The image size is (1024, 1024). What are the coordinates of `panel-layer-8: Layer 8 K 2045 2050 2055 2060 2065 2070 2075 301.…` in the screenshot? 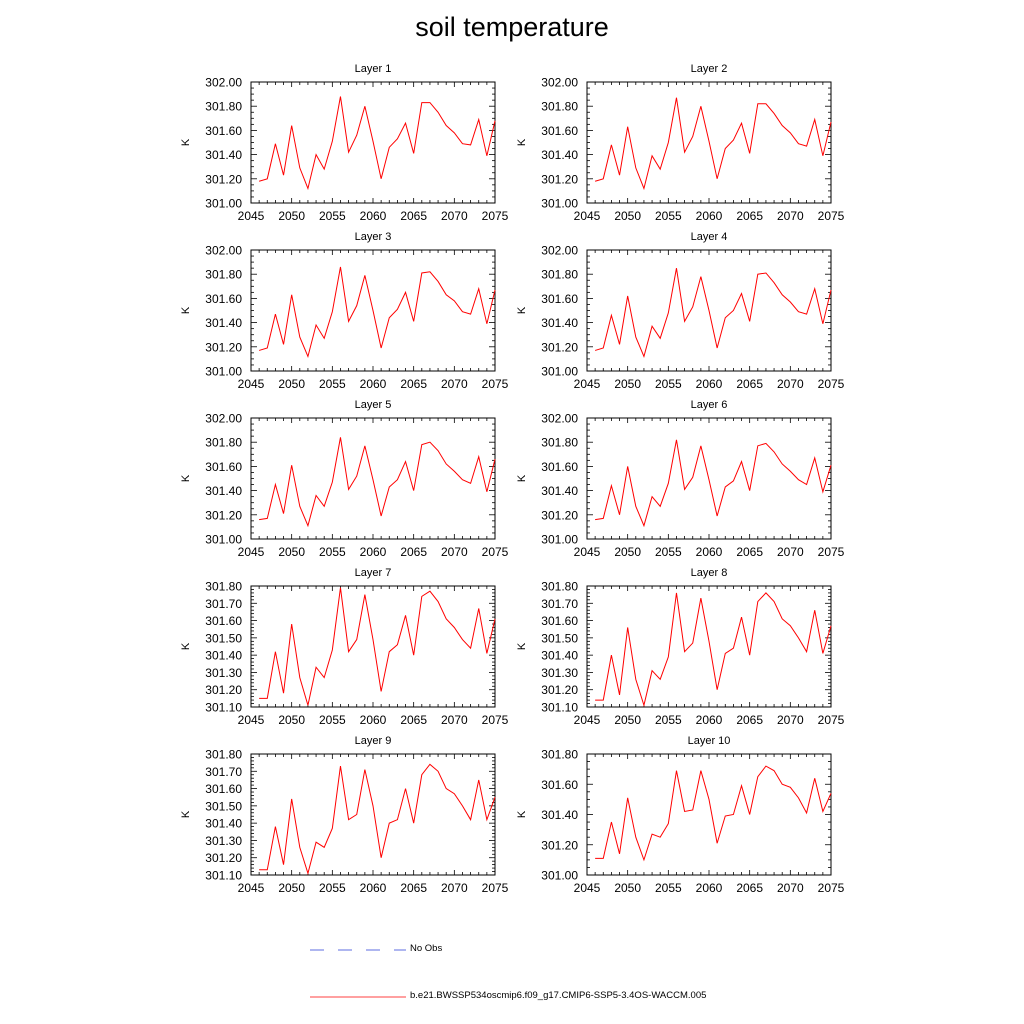 It's located at (680, 647).